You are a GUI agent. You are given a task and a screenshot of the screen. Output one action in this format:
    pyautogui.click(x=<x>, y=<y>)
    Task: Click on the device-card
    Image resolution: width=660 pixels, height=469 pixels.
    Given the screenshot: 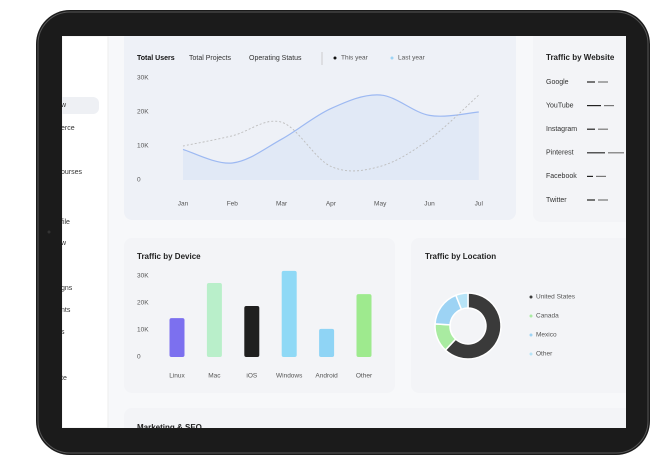 What is the action you would take?
    pyautogui.click(x=259, y=315)
    